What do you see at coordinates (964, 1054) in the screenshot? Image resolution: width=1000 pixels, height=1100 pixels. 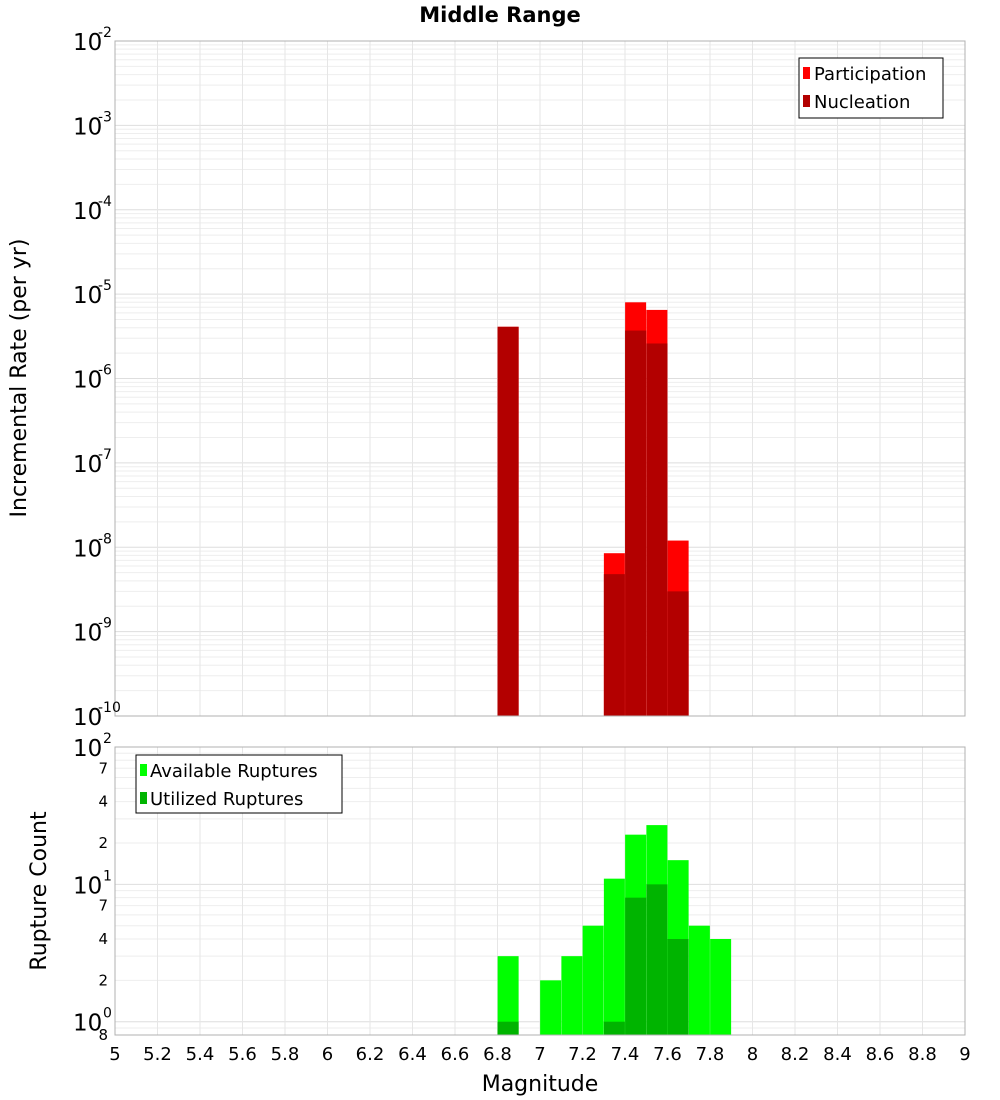 I see `x-tick-label: 9` at bounding box center [964, 1054].